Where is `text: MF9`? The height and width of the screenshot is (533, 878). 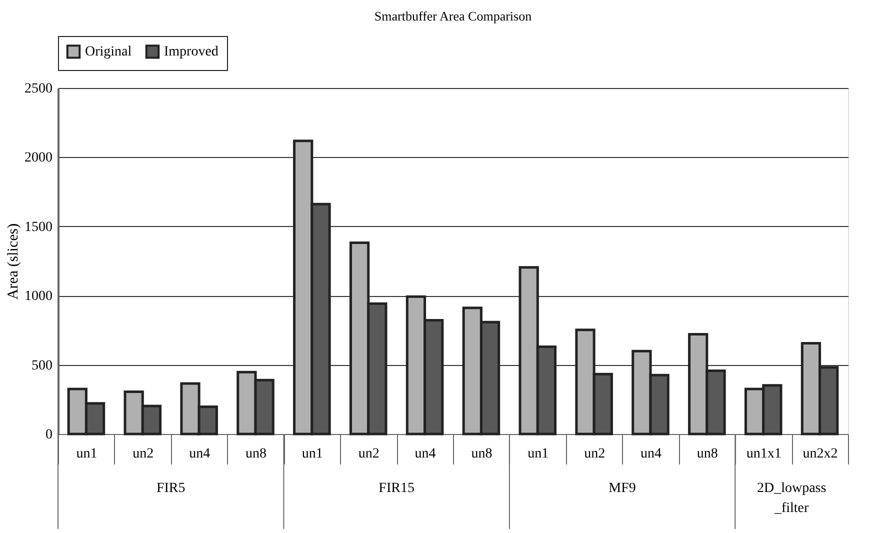
text: MF9 is located at coordinates (622, 488).